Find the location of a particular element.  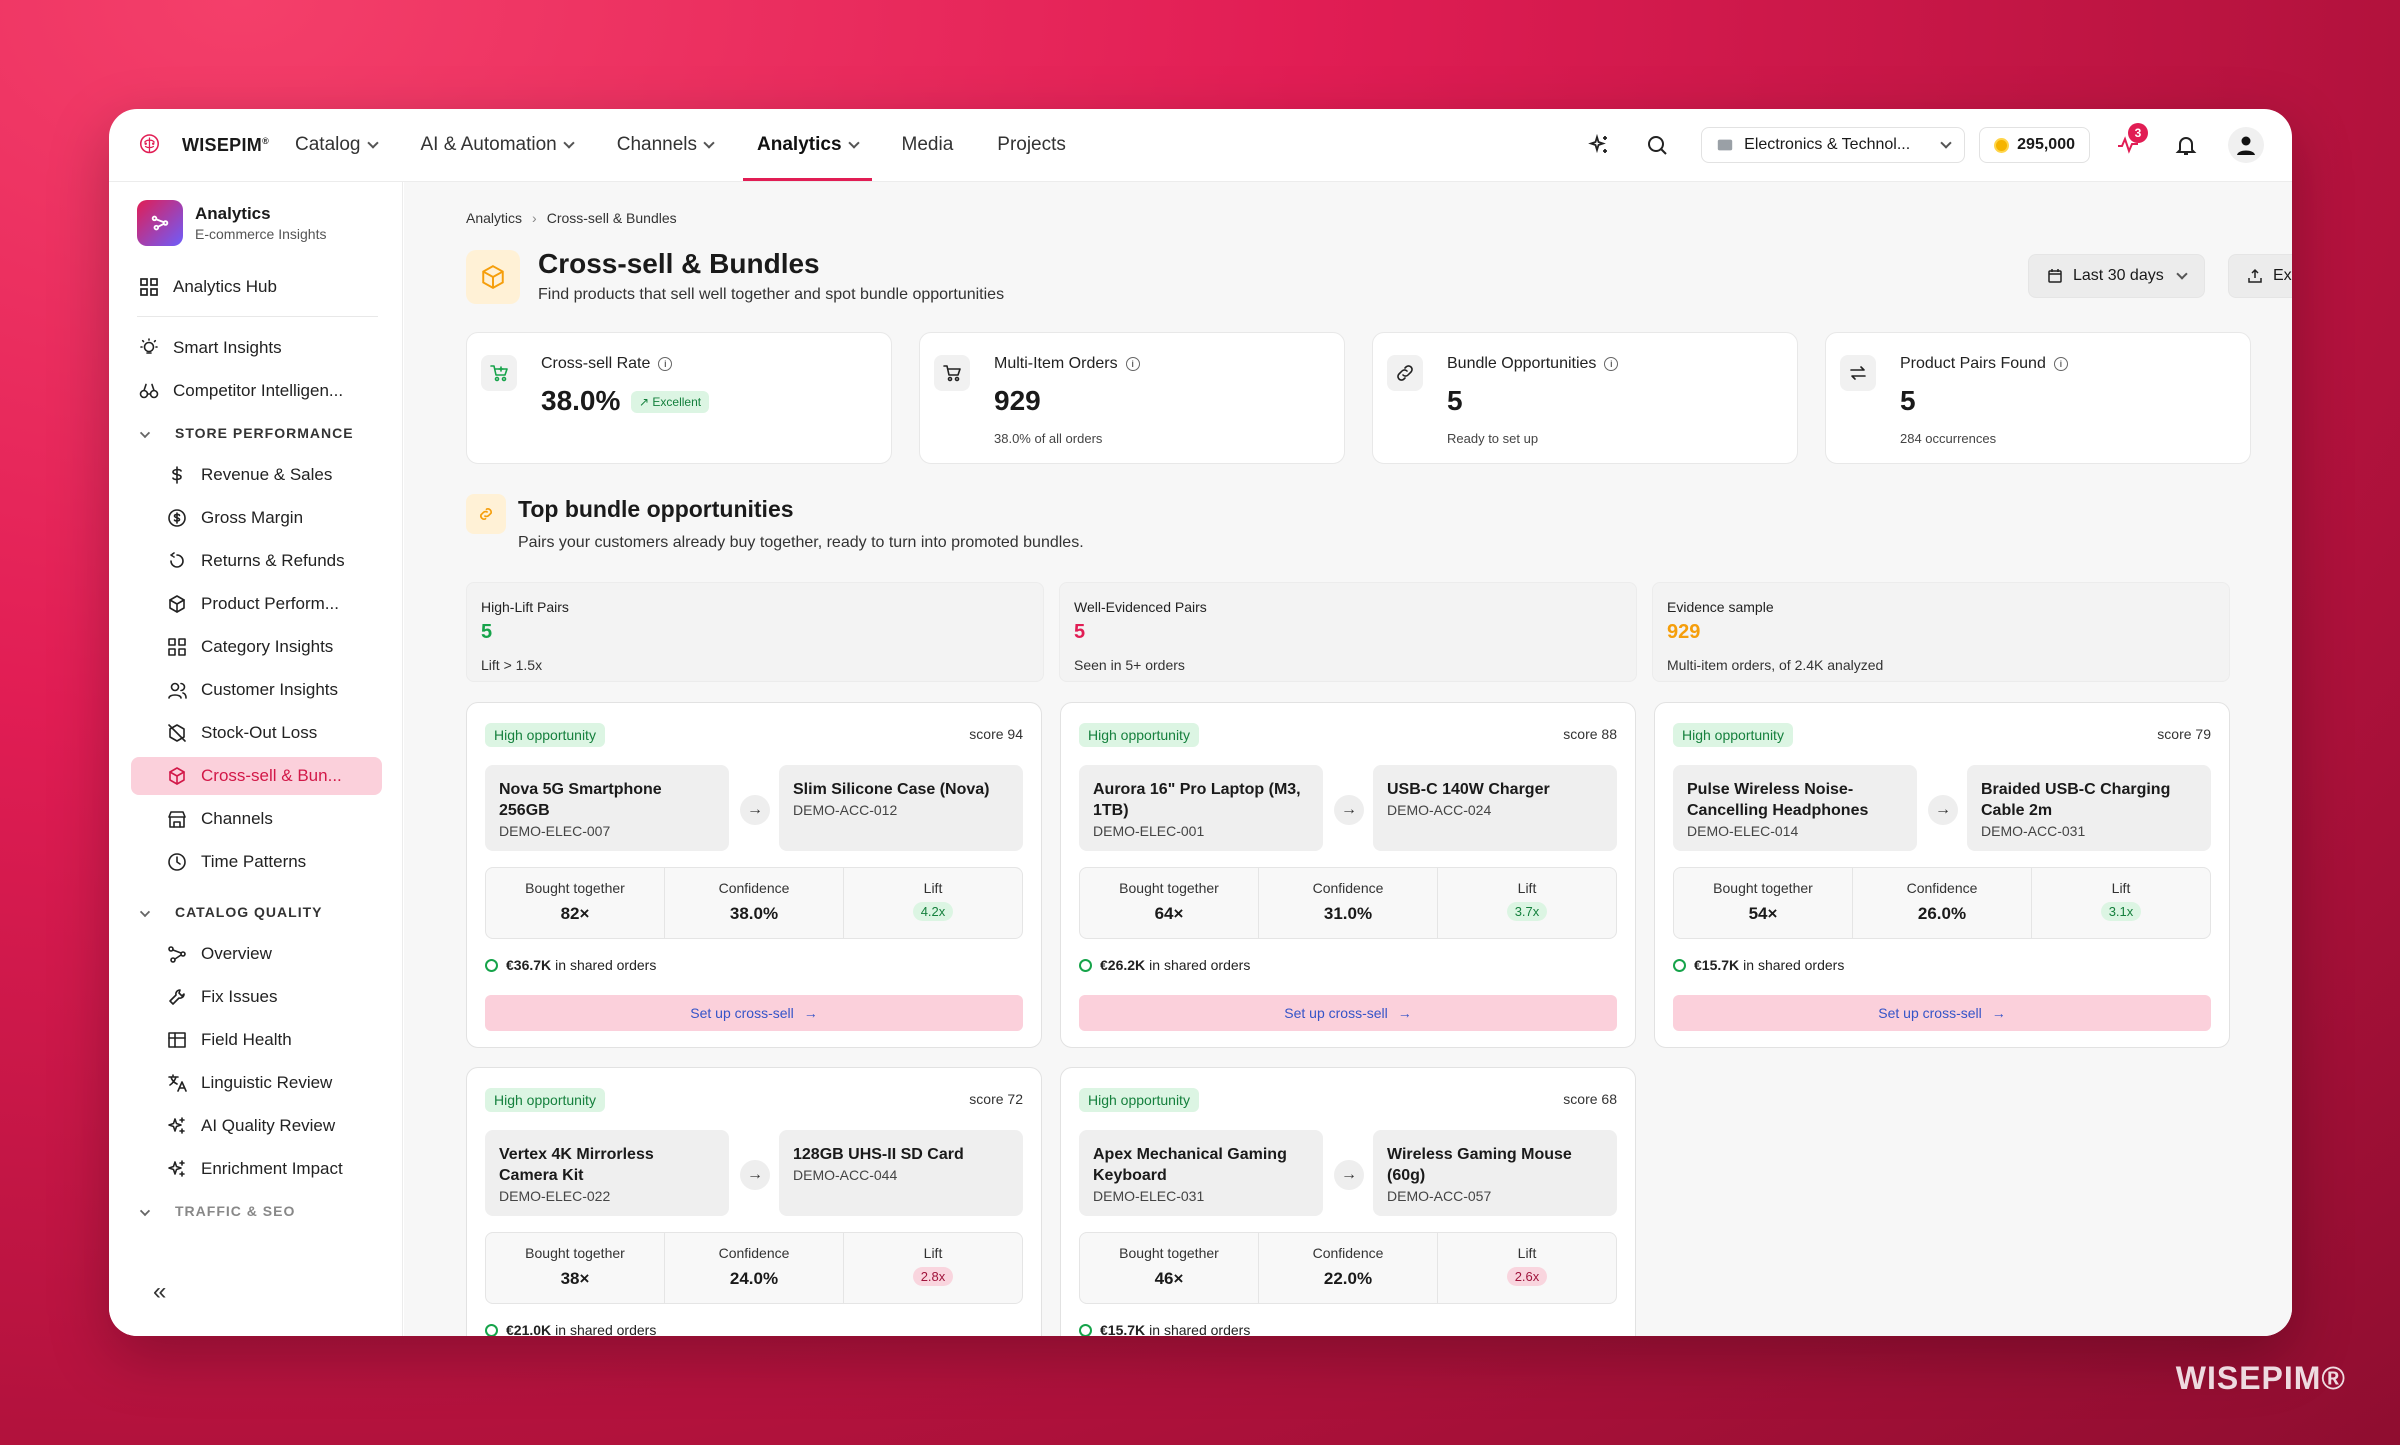

shared-orders: €36.7K in shared orders is located at coordinates (570, 965).